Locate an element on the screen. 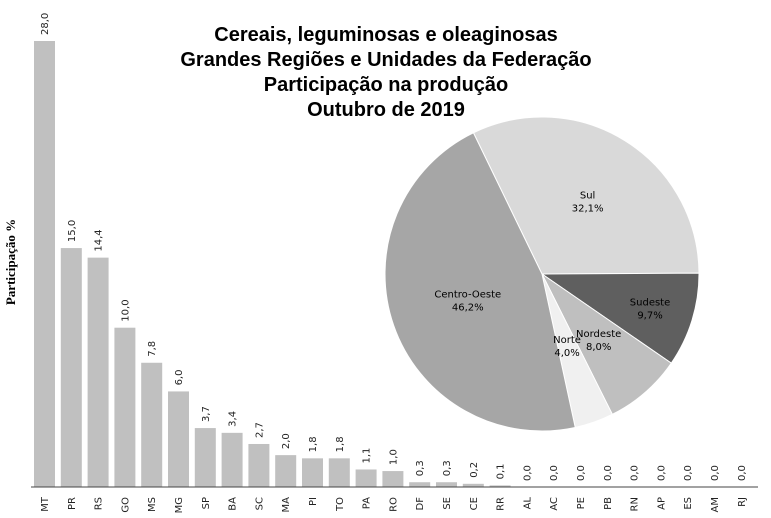  bar-DF is located at coordinates (420, 484).